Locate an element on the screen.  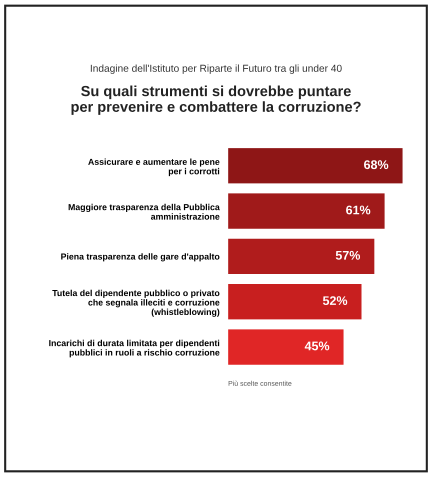
chart-title: Su quali strumenti si dovrebbe puntare per prevenire e combattere la corruzione? is located at coordinates (216, 100).